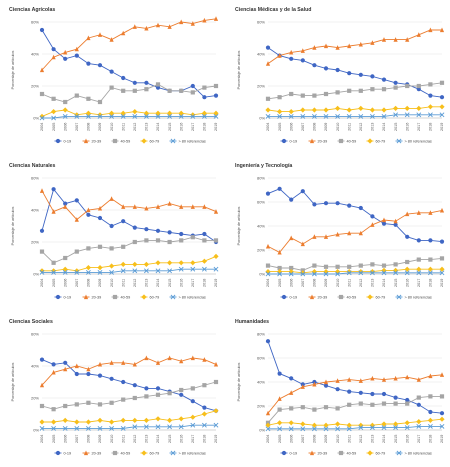 This screenshot has height=467, width=450. Describe the element at coordinates (239, 381) in the screenshot. I see `y-axis-label: Porcentaje de artículos` at that location.